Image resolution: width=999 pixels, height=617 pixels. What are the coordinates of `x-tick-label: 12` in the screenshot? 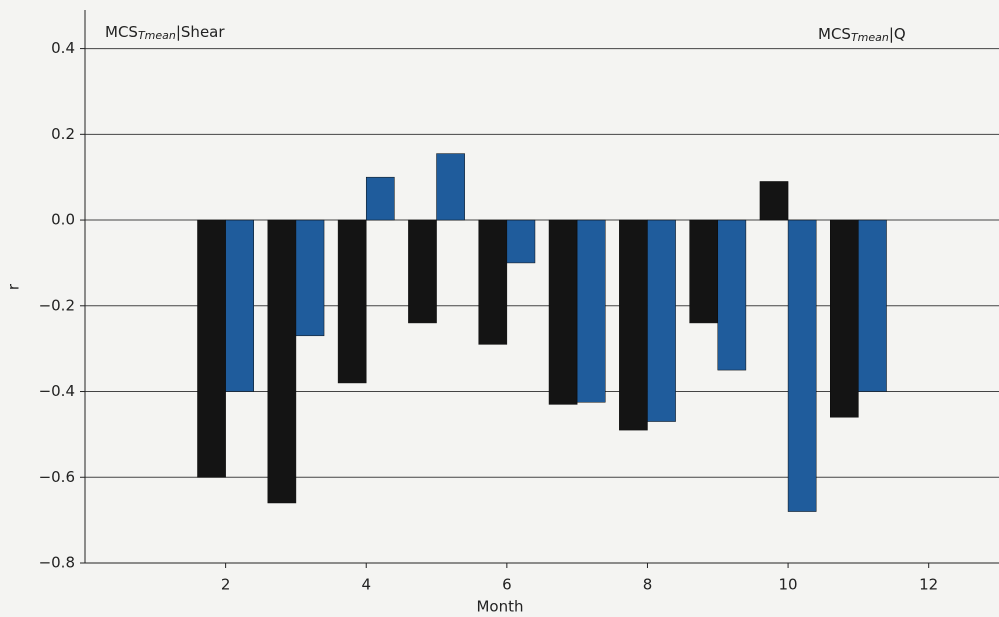 It's located at (928, 585).